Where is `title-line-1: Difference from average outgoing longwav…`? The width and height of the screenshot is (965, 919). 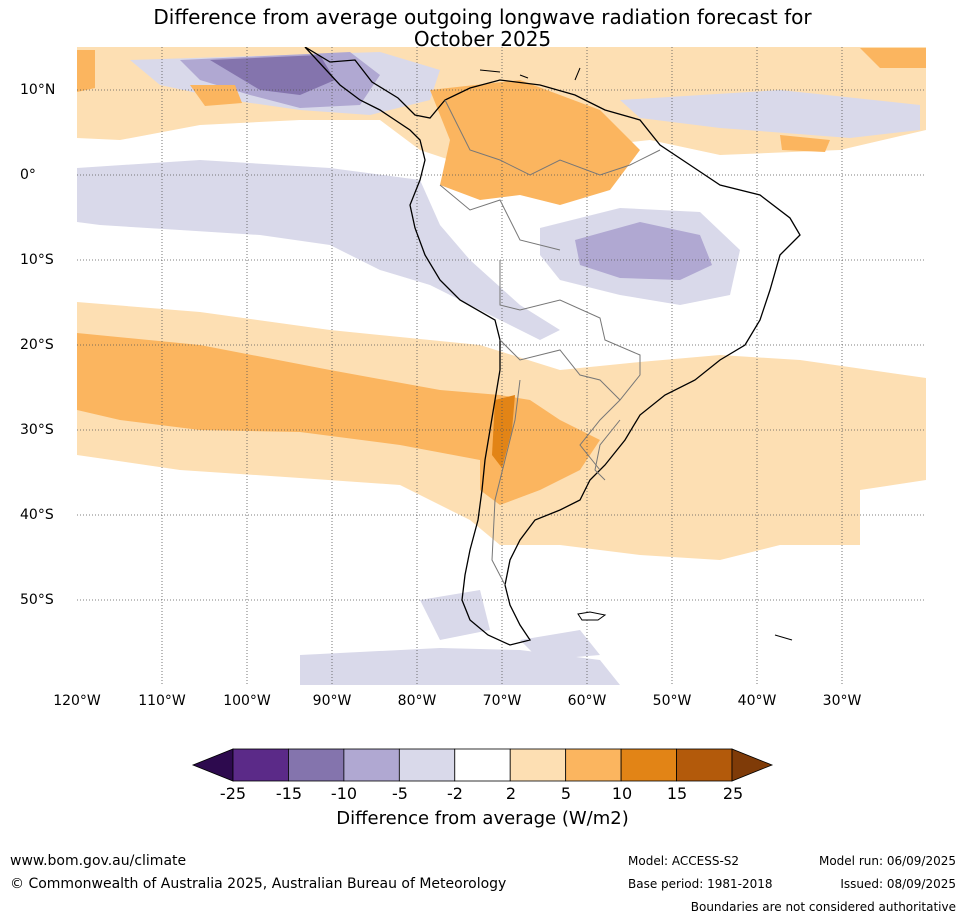 title-line-1: Difference from average outgoing longwav… is located at coordinates (482, 17).